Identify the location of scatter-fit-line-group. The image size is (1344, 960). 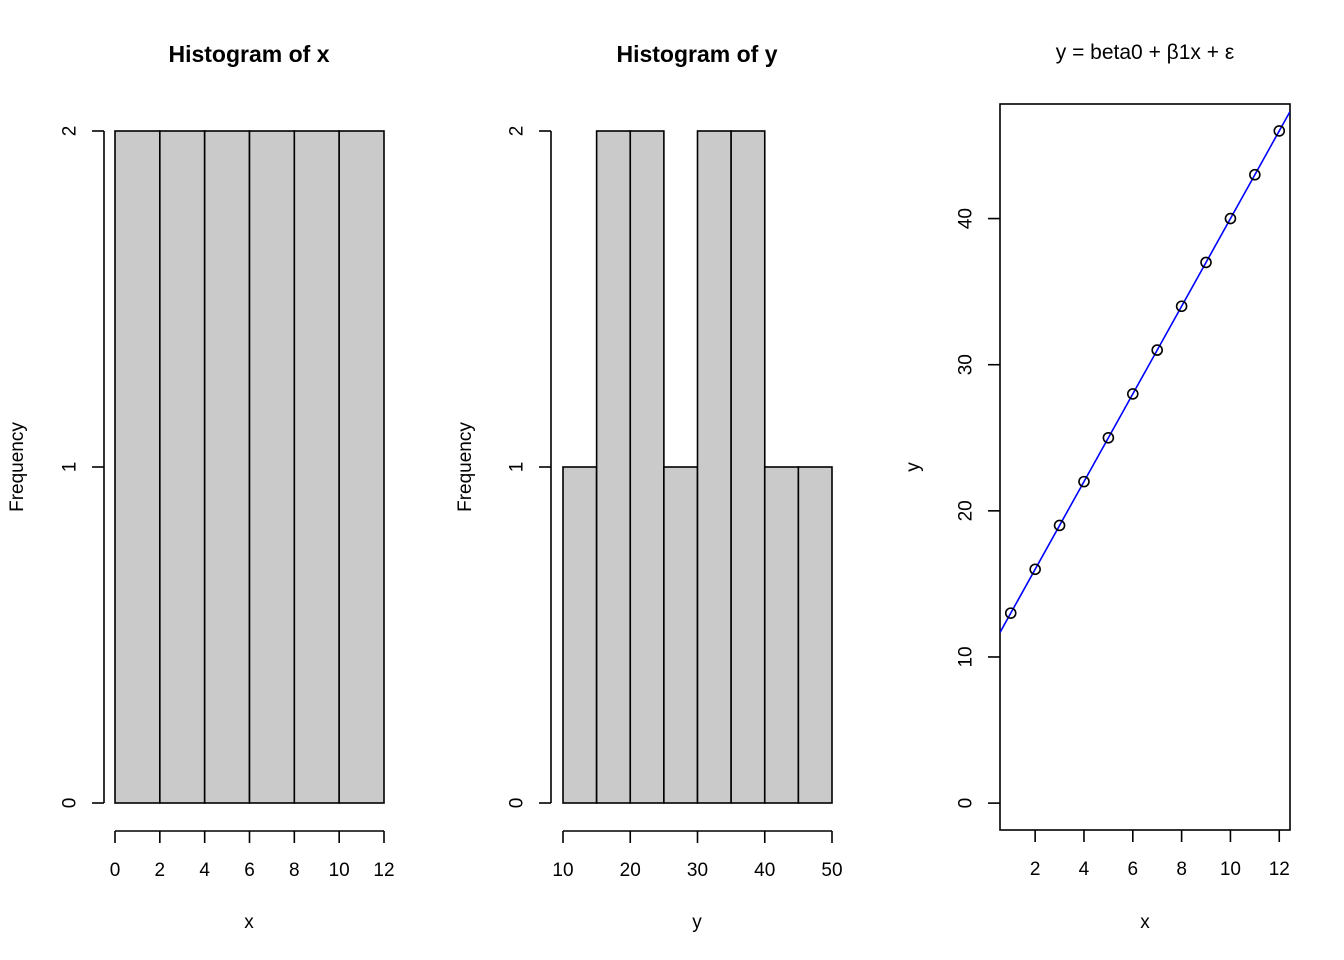
(1145, 372).